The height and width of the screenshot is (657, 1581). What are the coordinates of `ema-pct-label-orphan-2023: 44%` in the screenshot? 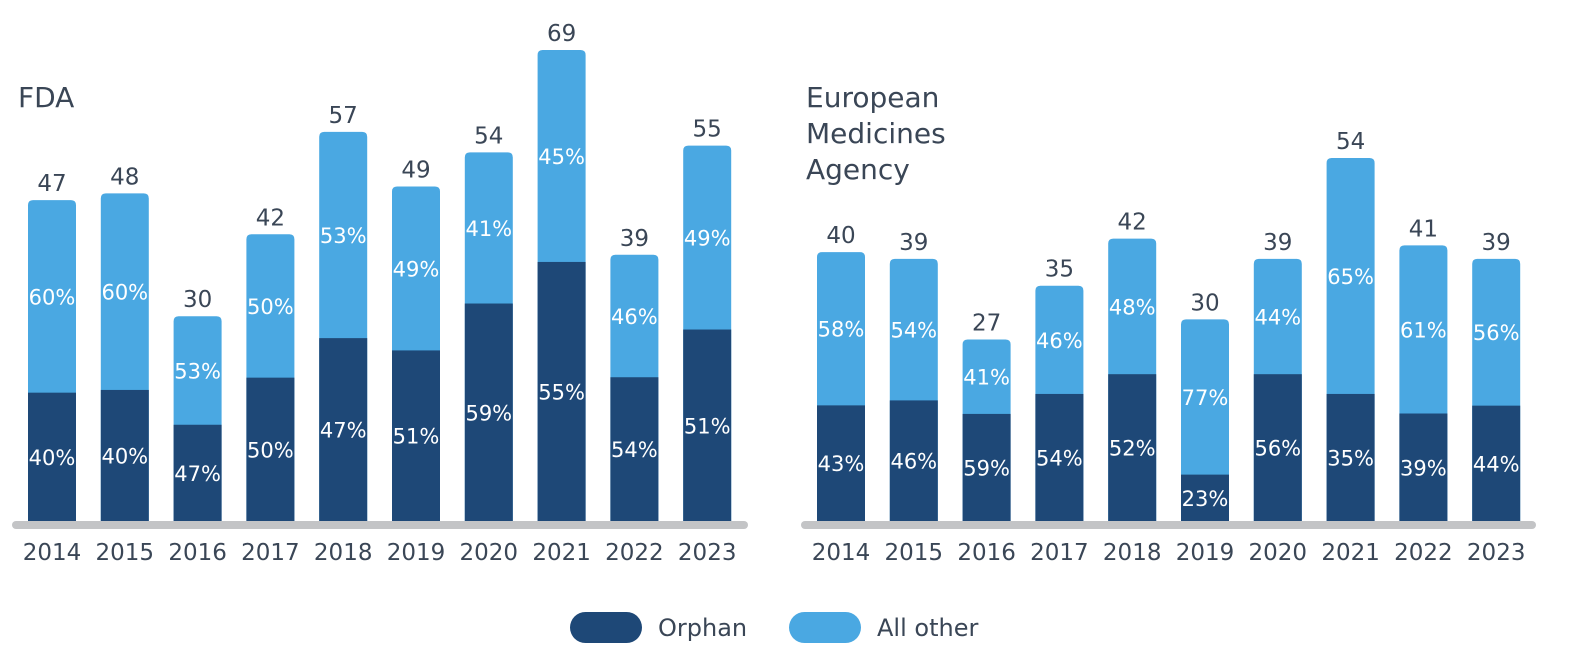 It's located at (1496, 464).